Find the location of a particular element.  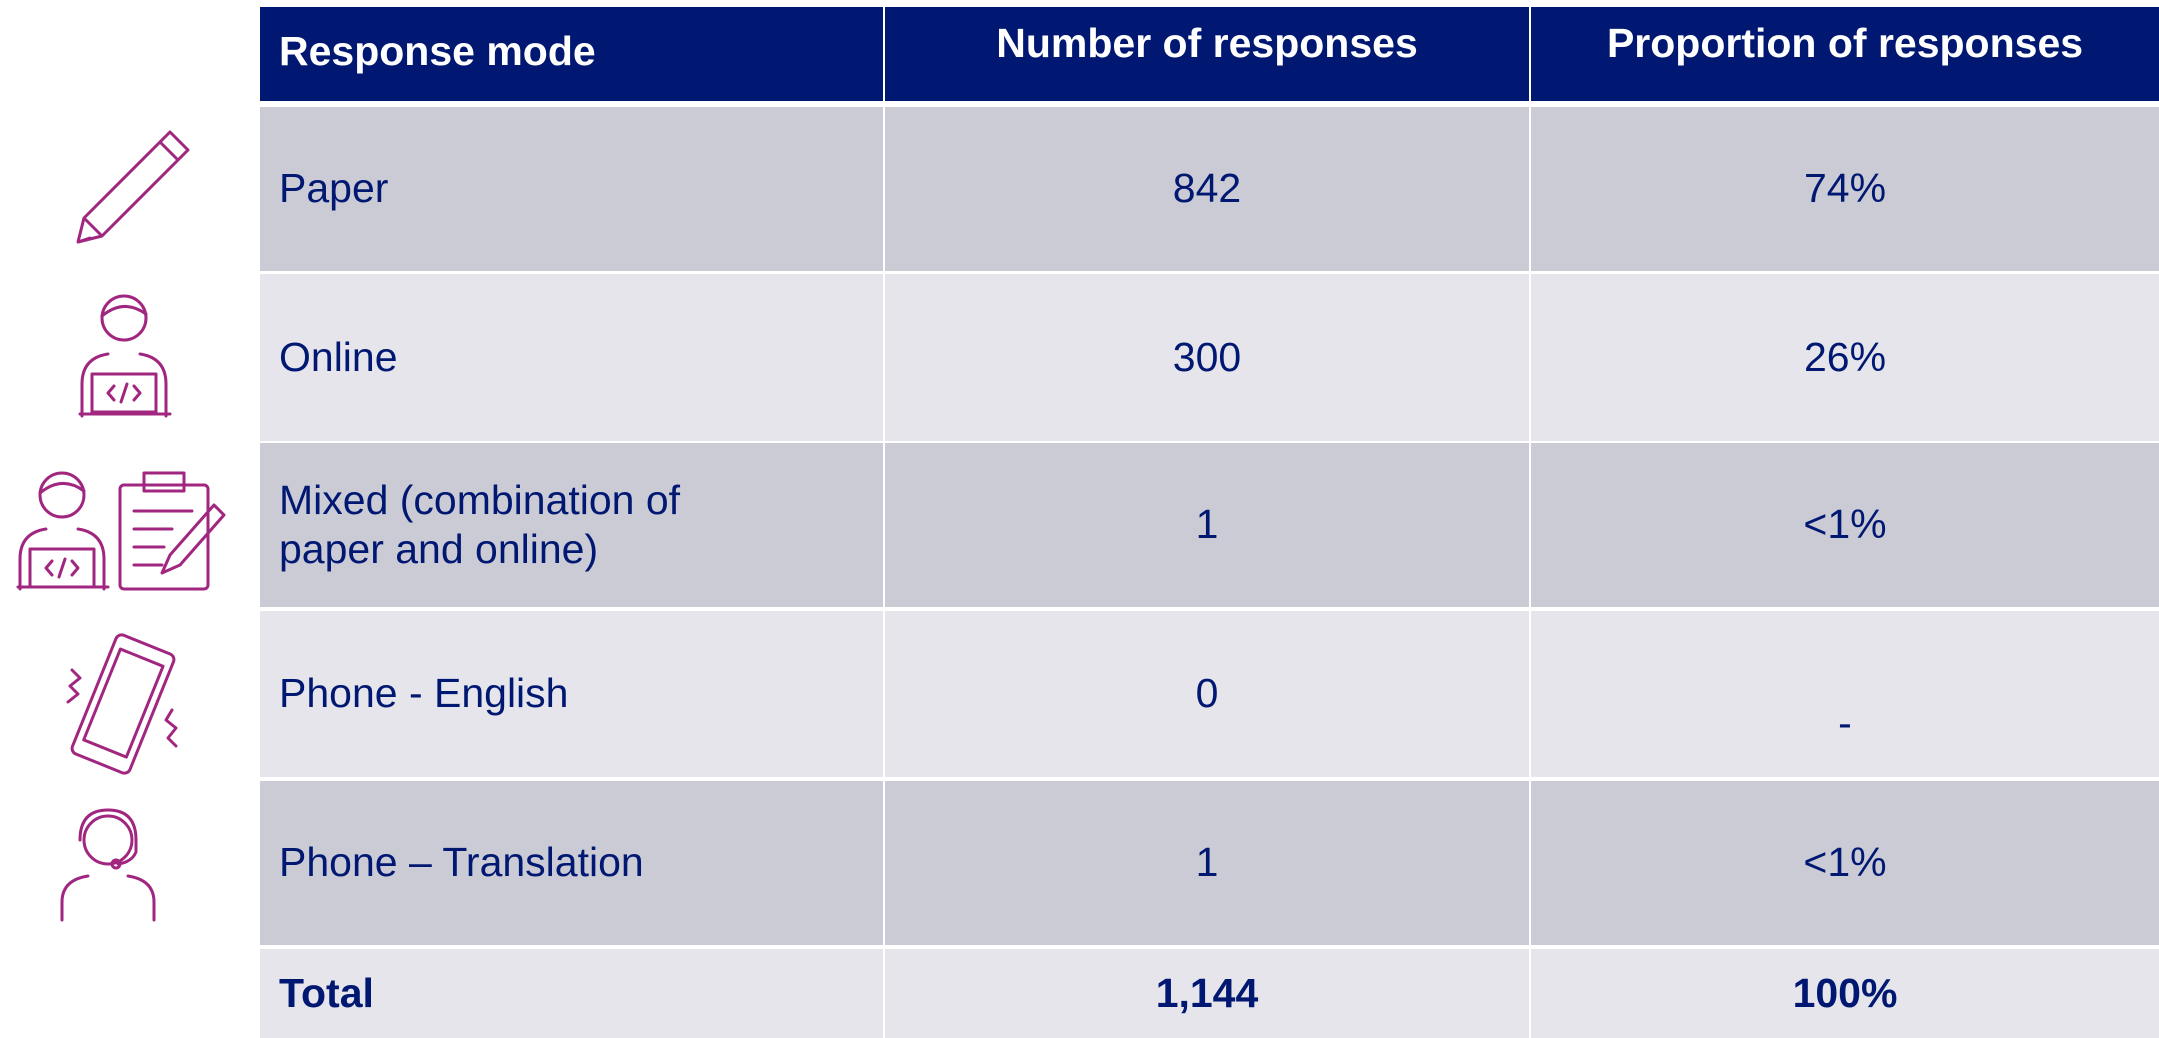

table-cell: 0 is located at coordinates (1207, 694).